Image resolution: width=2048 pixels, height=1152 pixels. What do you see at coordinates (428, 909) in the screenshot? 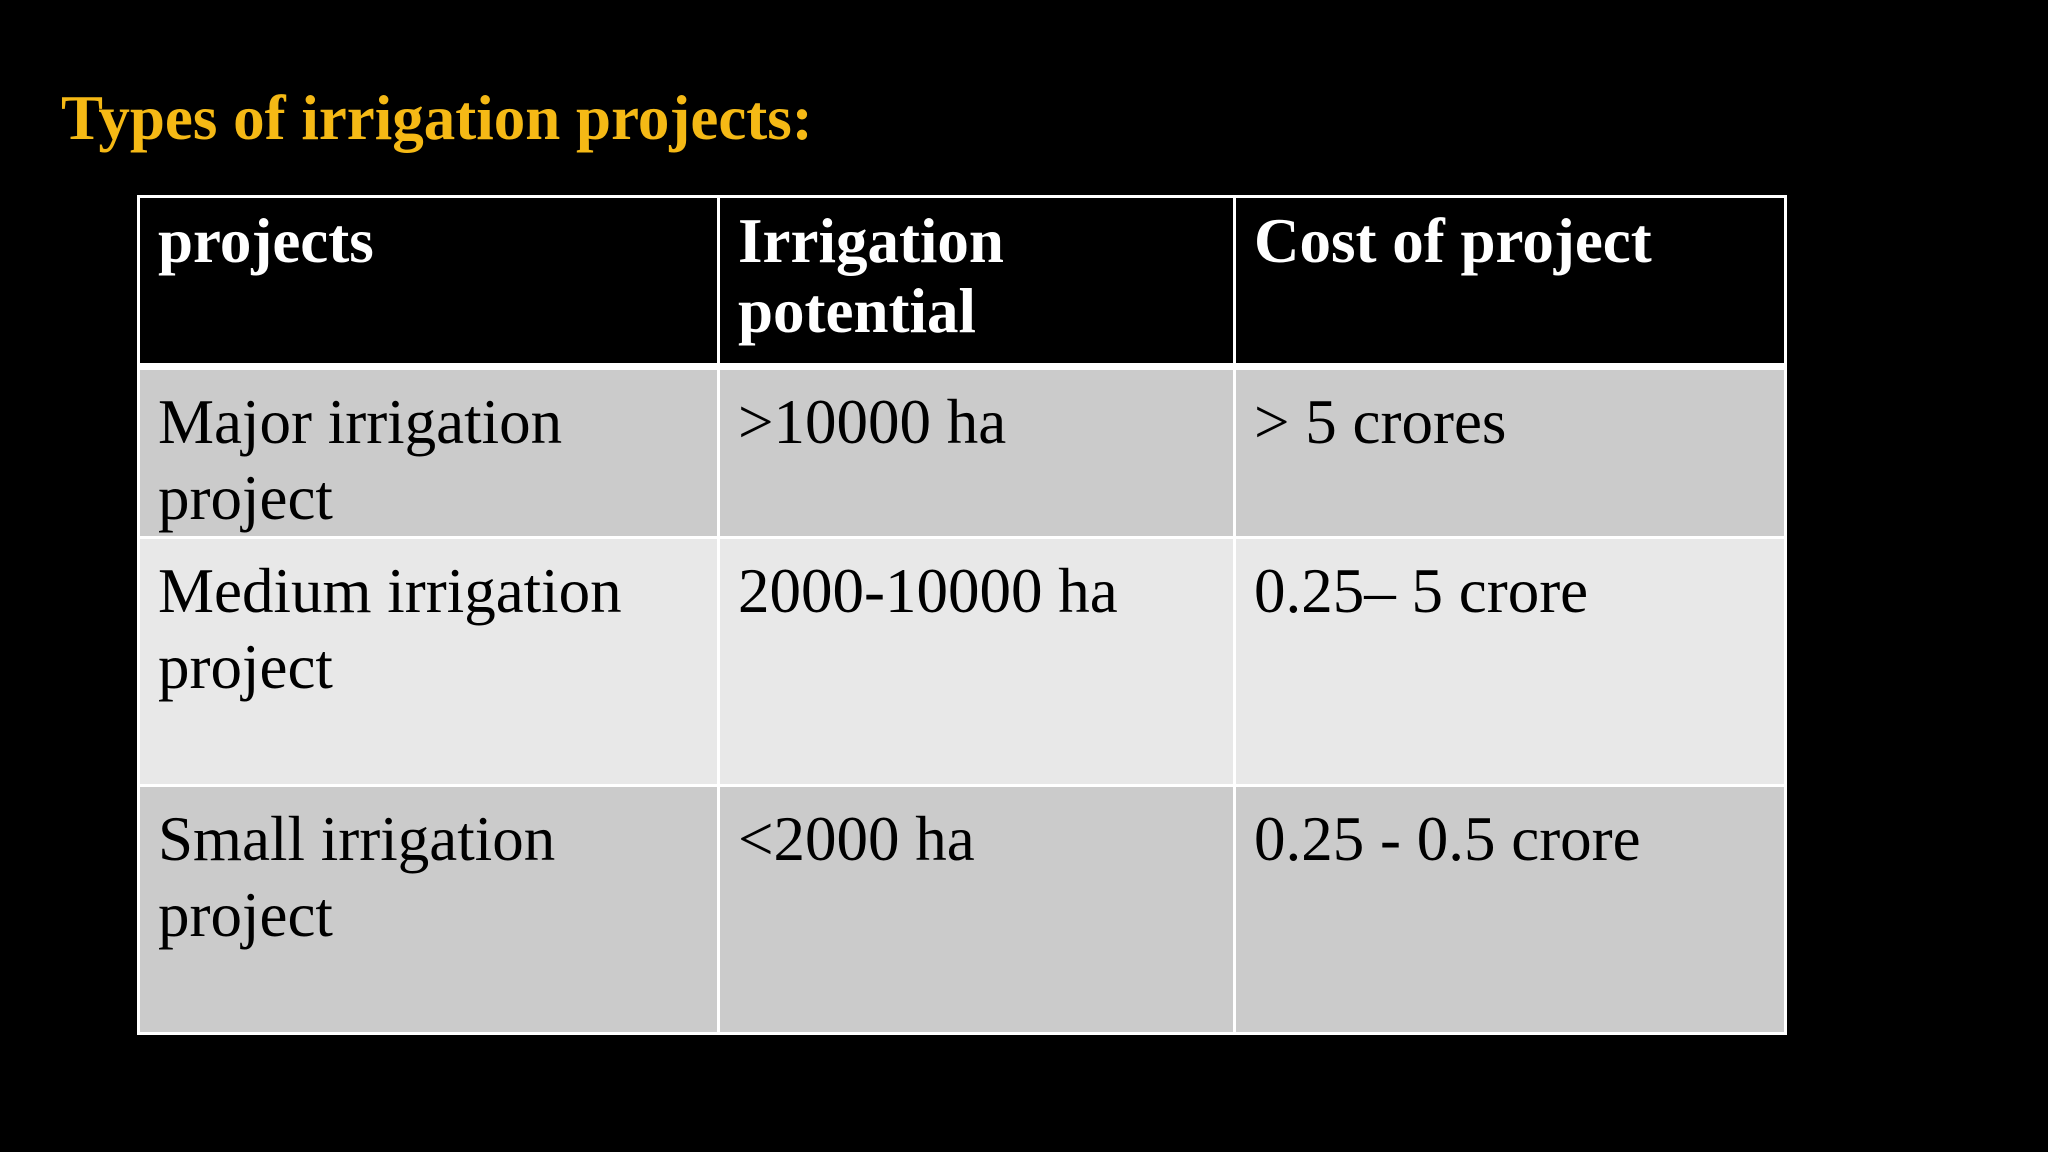
I see `cell-project-type: Small irrigation project` at bounding box center [428, 909].